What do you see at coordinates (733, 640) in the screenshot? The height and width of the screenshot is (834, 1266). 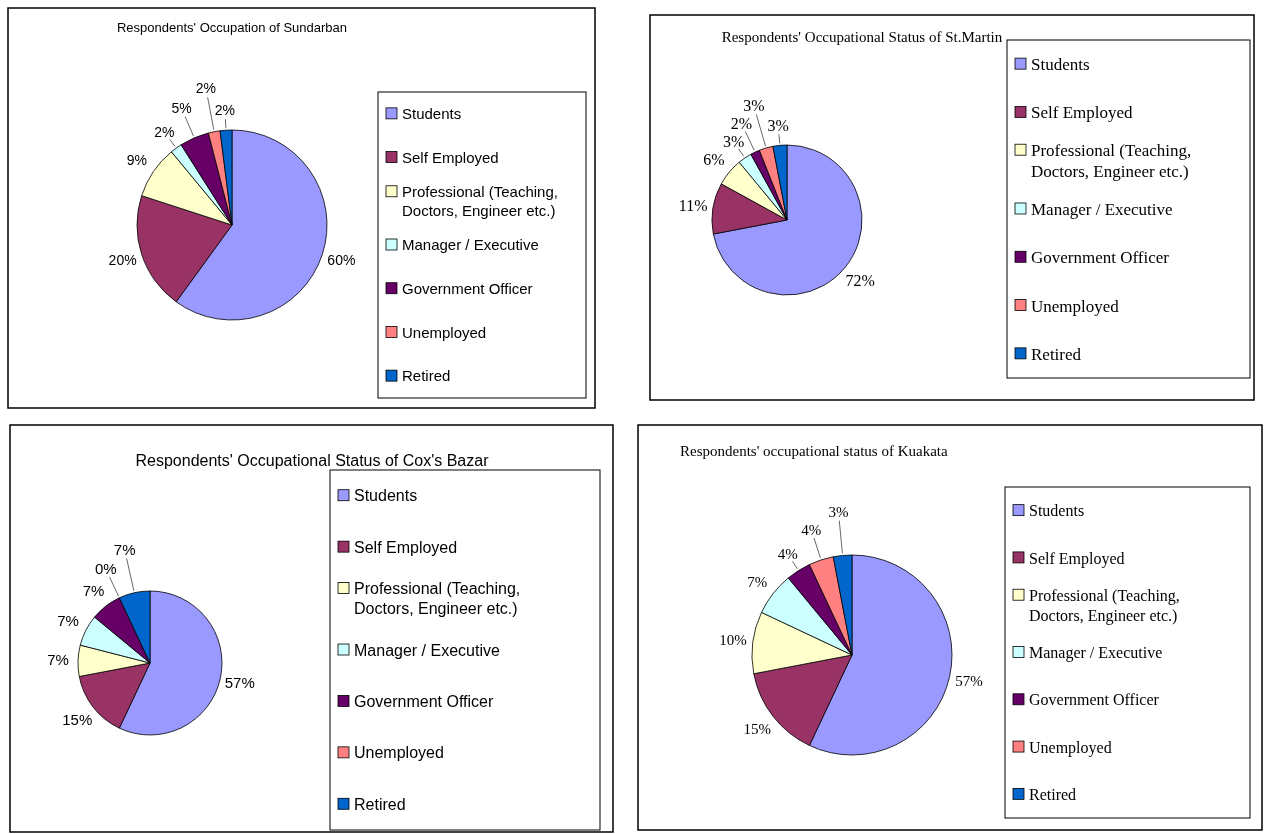 I see `data-label: 10%` at bounding box center [733, 640].